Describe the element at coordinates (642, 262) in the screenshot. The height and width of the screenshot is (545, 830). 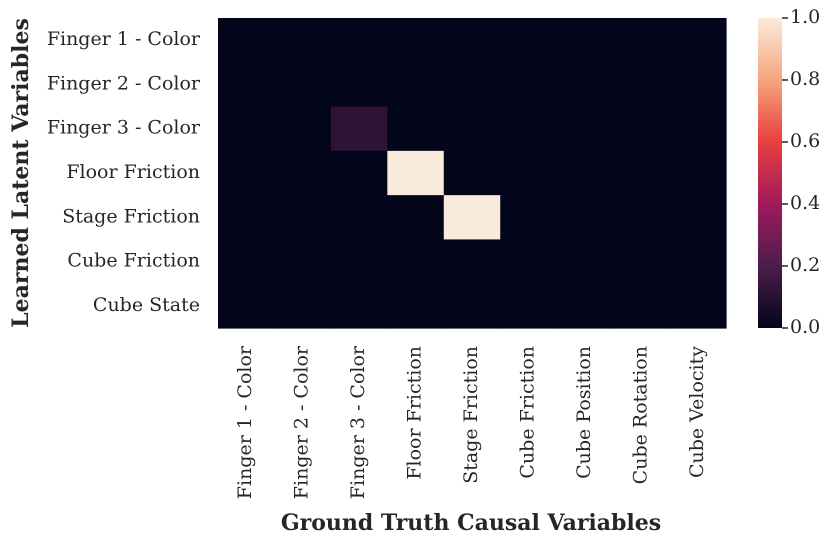
I see `heatmap-cell-cube-friction-cube-rotation` at that location.